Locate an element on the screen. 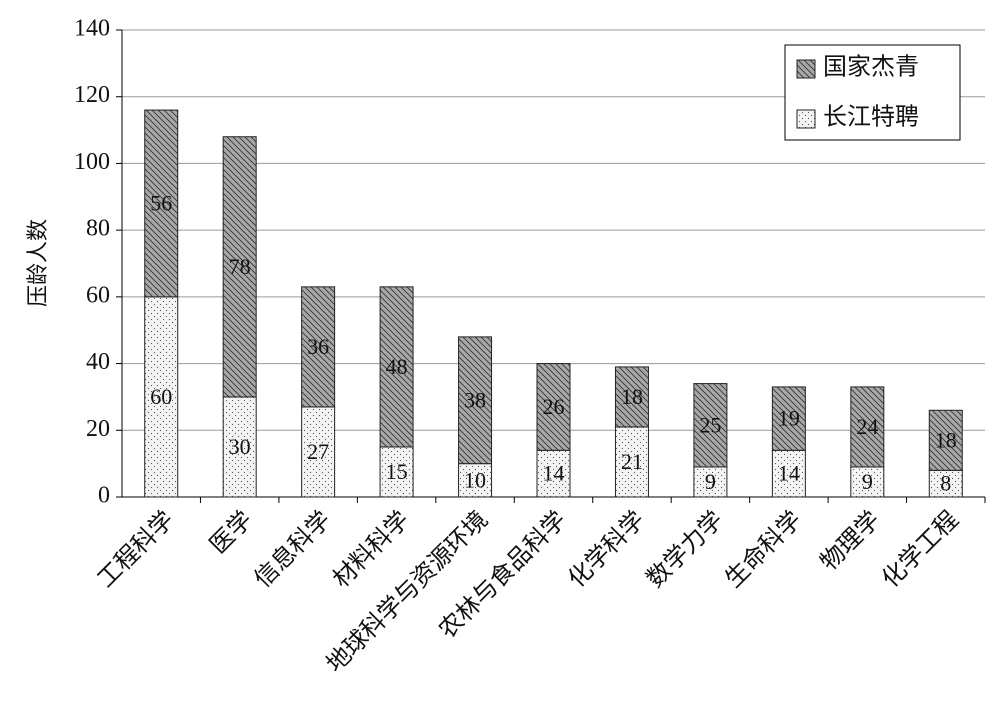 This screenshot has width=993, height=706. data-label: 19 is located at coordinates (789, 418).